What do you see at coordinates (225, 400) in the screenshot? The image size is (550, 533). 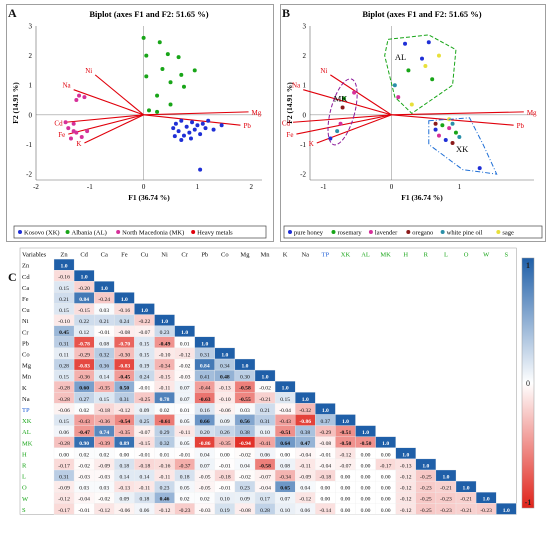 I see `heatmap-value: -0.10` at bounding box center [225, 400].